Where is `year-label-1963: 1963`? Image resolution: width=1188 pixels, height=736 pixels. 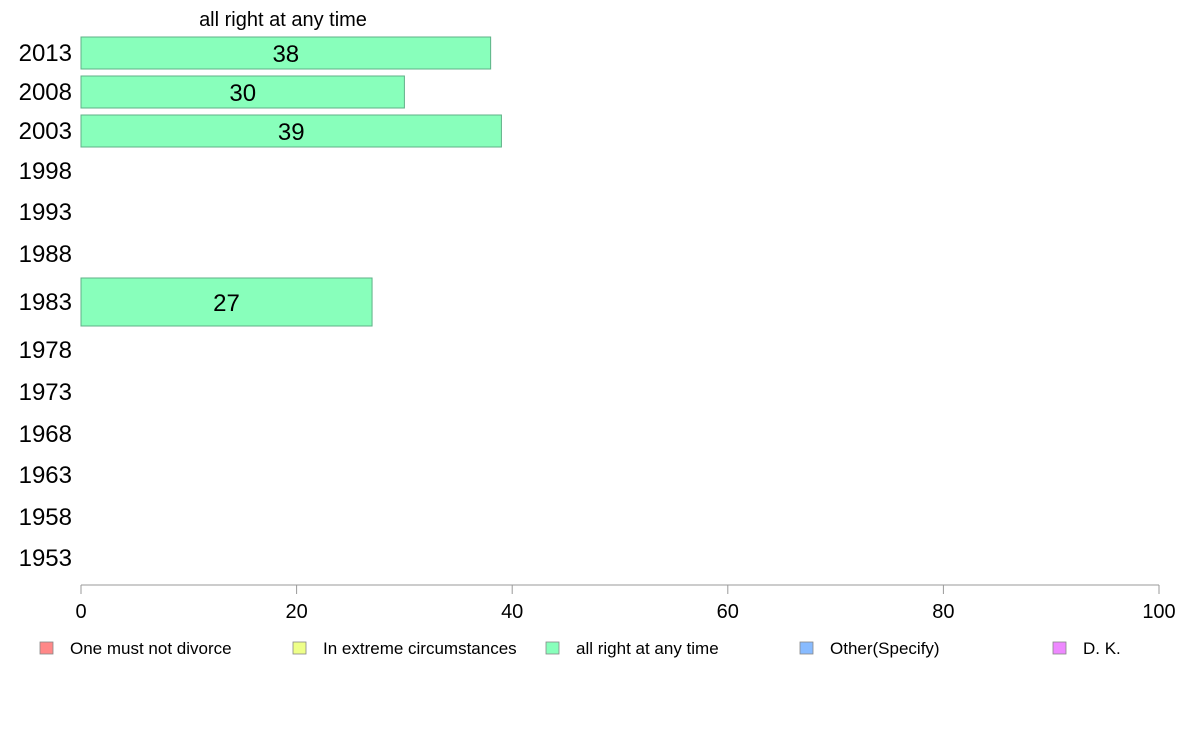
year-label-1963: 1963 is located at coordinates (45, 475).